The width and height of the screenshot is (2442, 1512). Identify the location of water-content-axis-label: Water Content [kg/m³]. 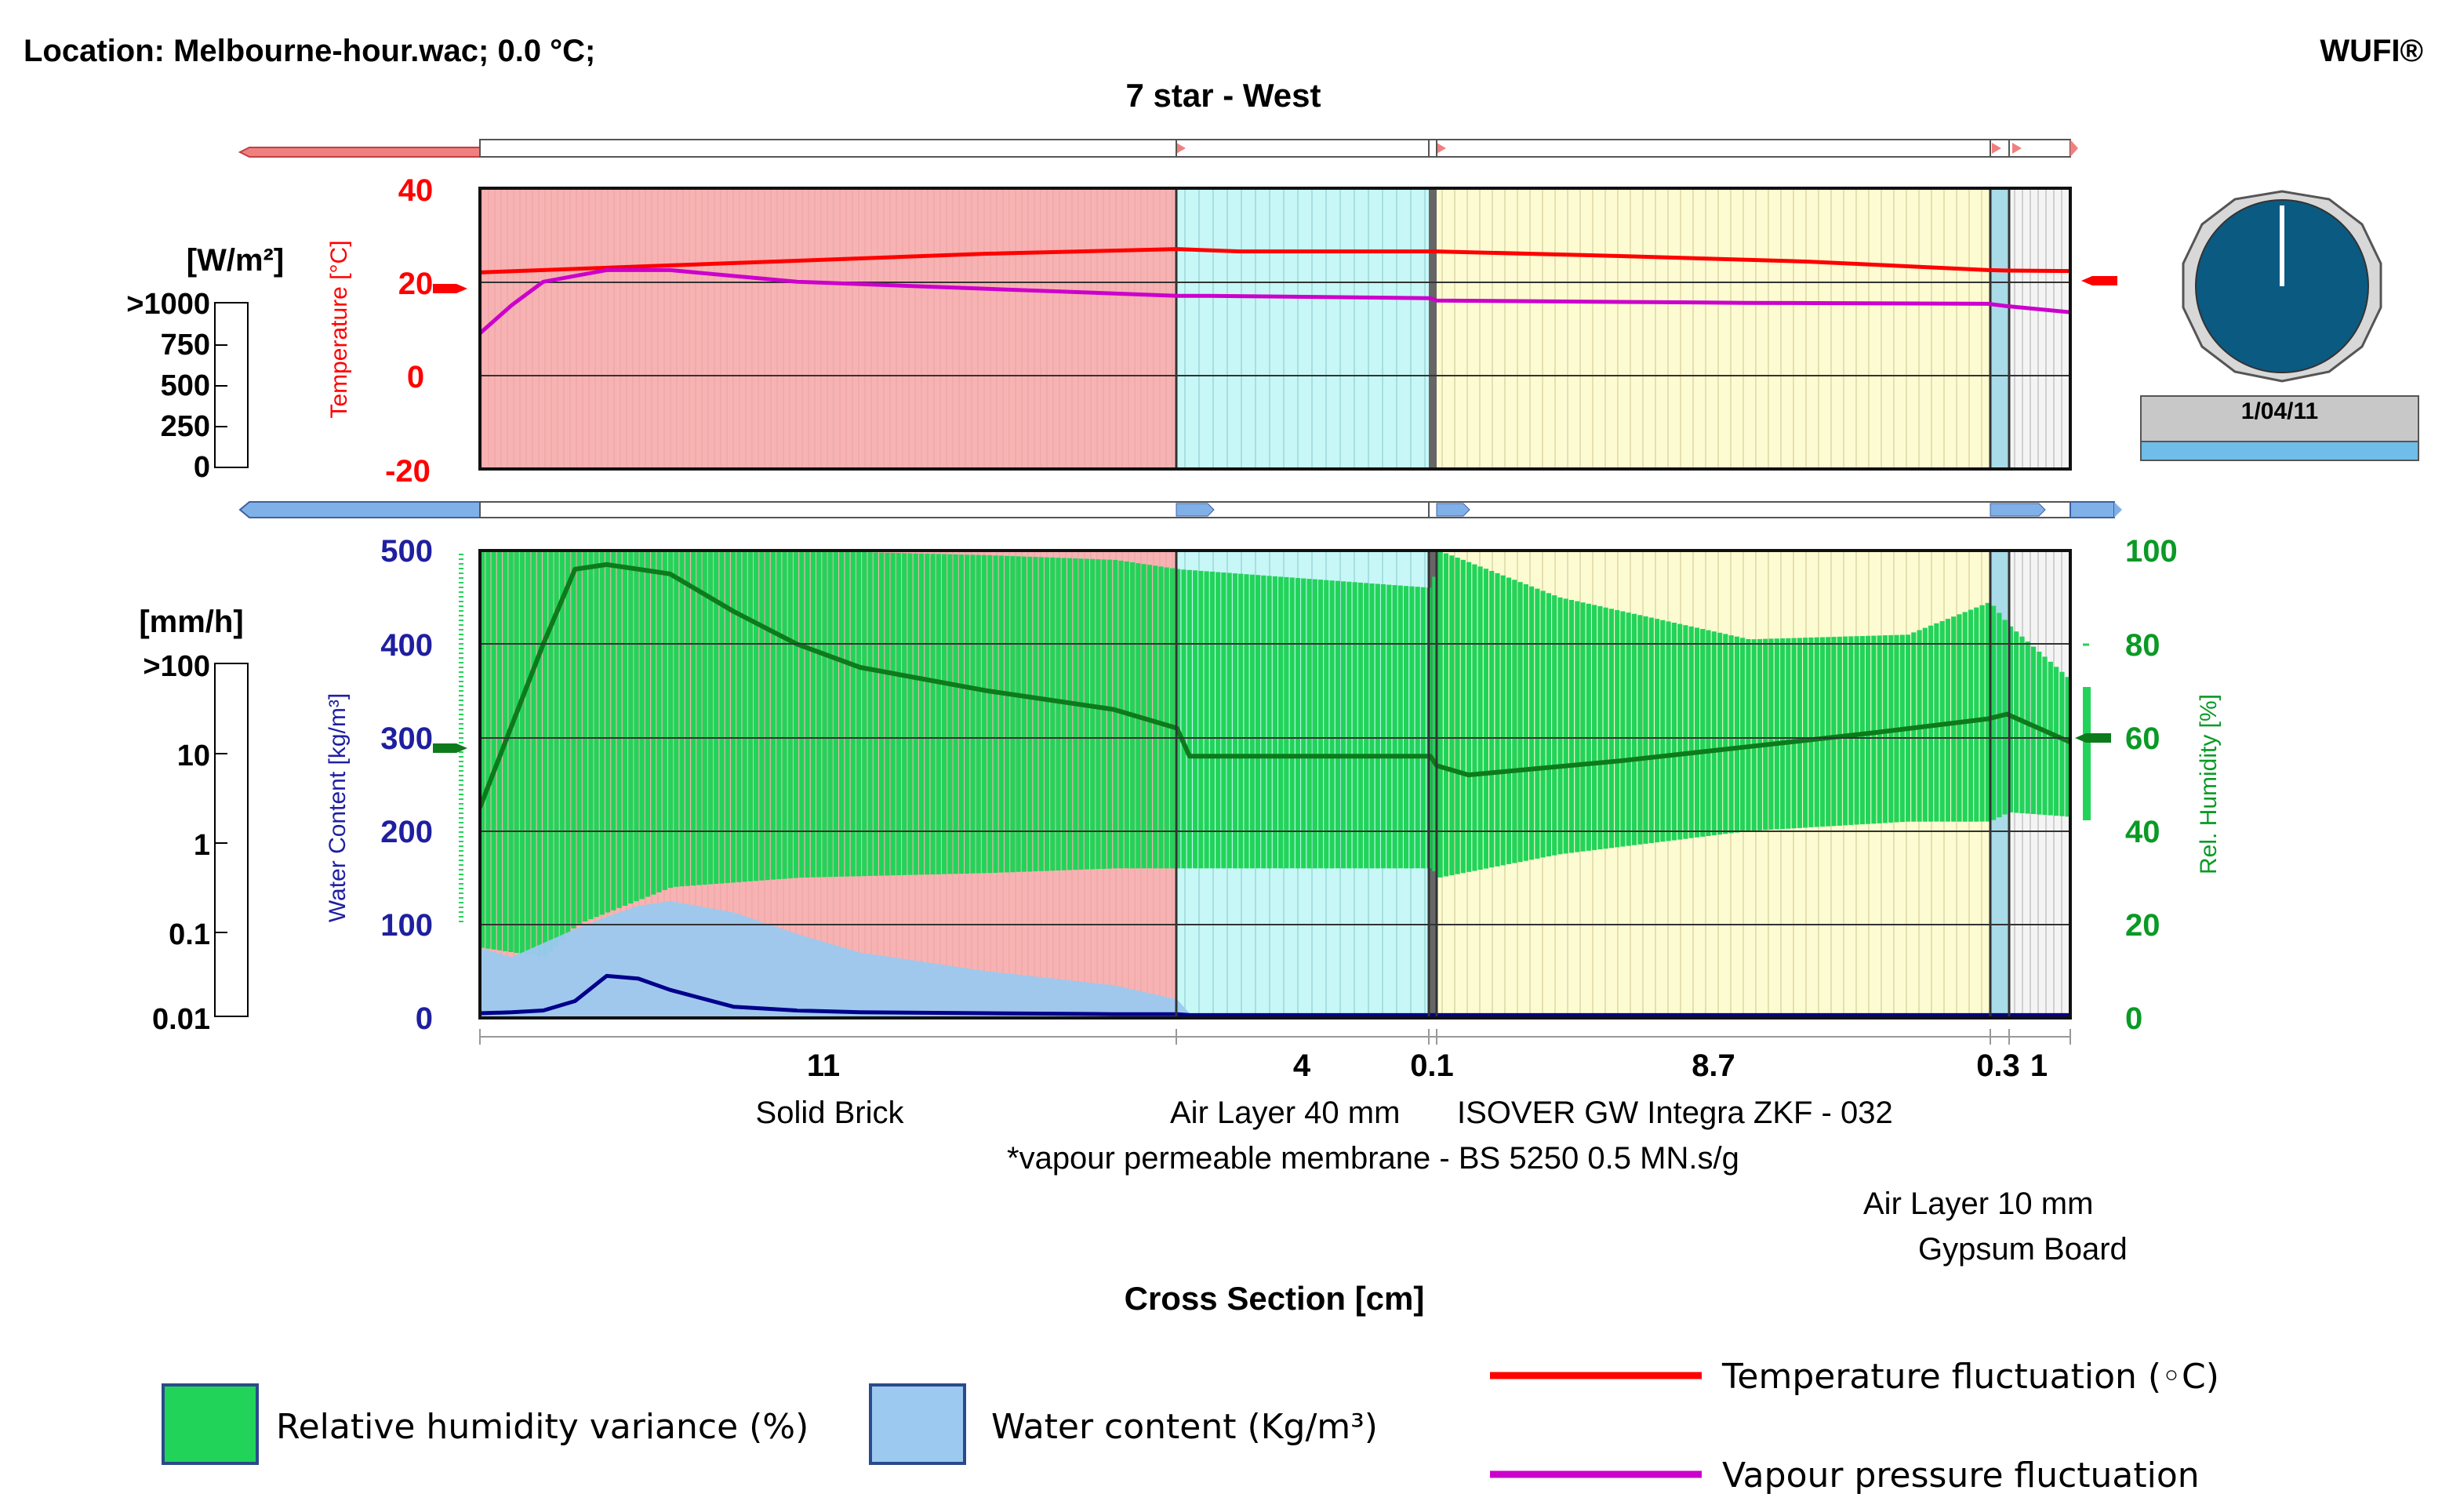
(338, 807).